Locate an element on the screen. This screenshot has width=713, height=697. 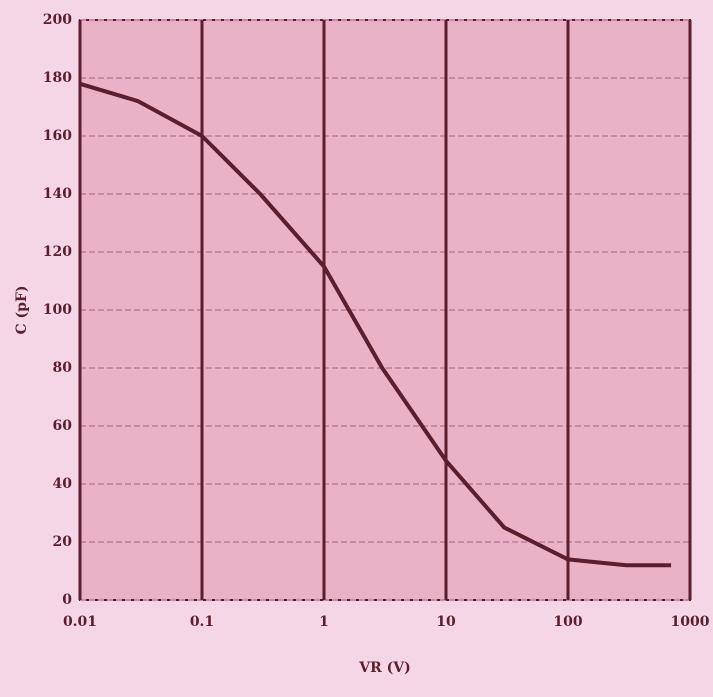
y-tick-label: 0 is located at coordinates (67, 600).